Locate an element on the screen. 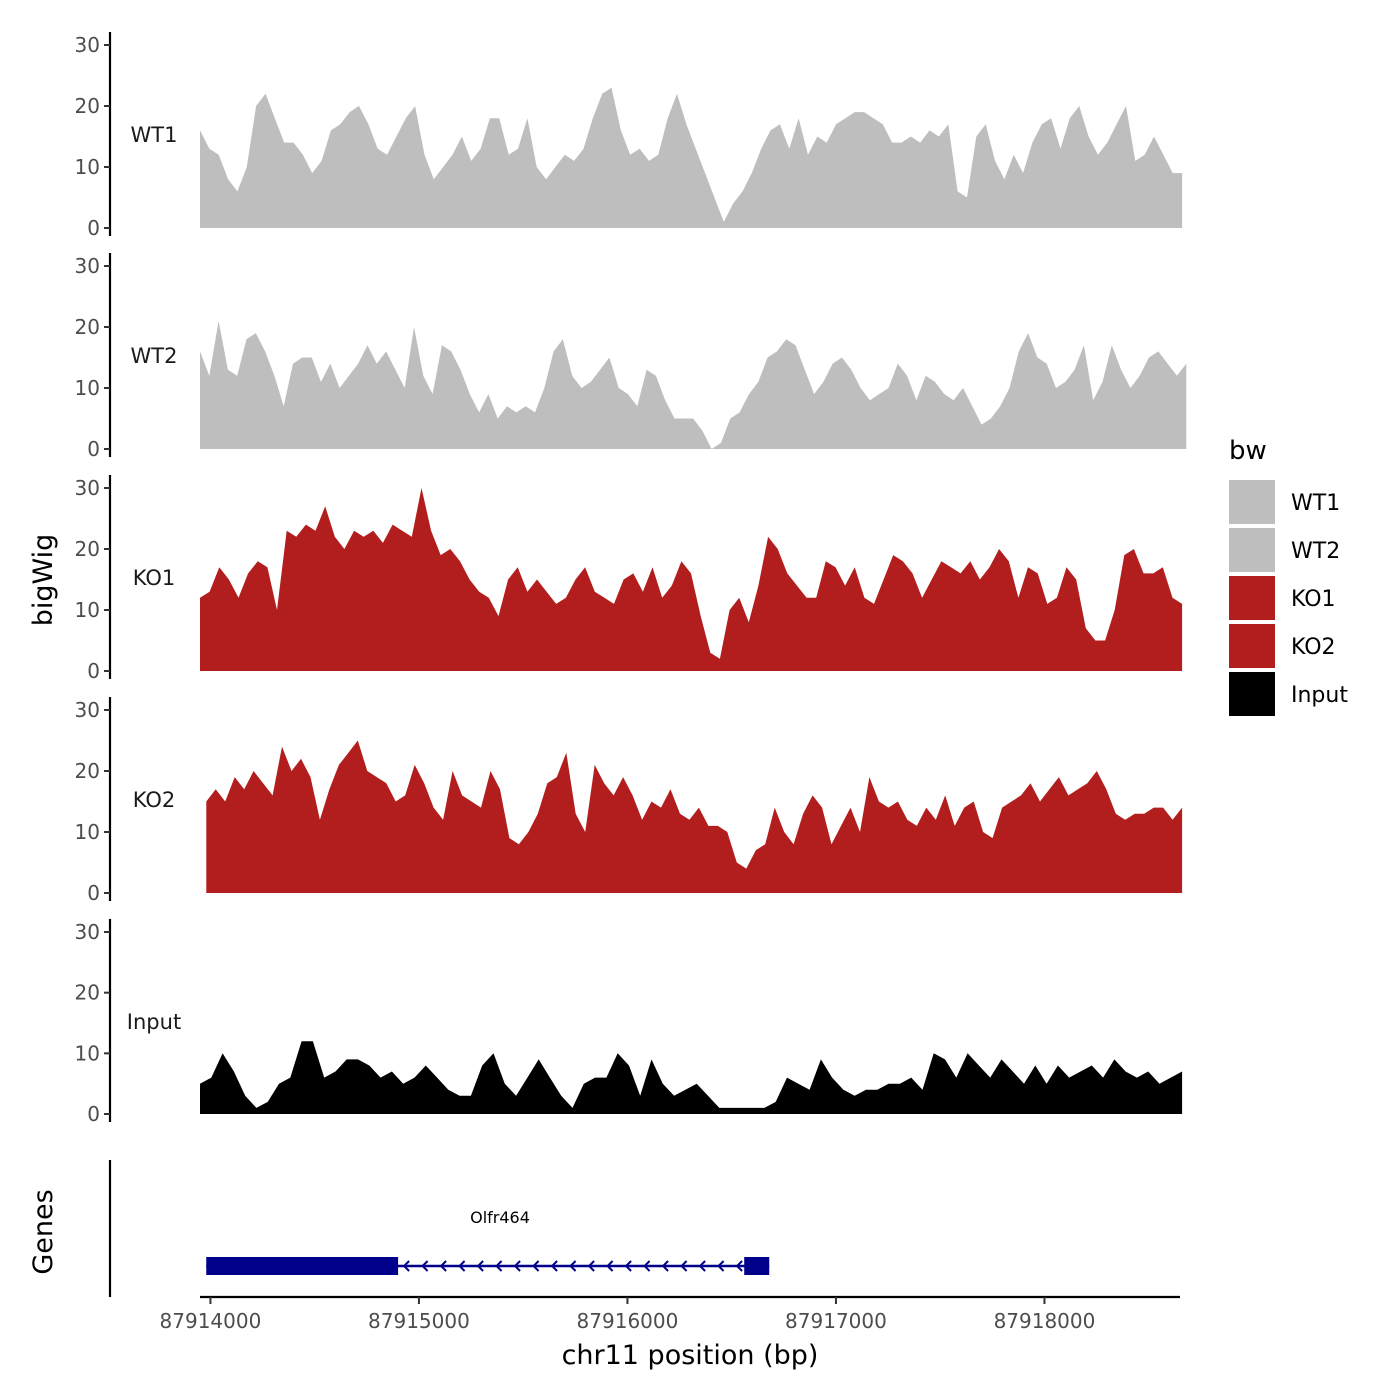  panel-wt2: 0 10 20 30 WT2 is located at coordinates (631, 357).